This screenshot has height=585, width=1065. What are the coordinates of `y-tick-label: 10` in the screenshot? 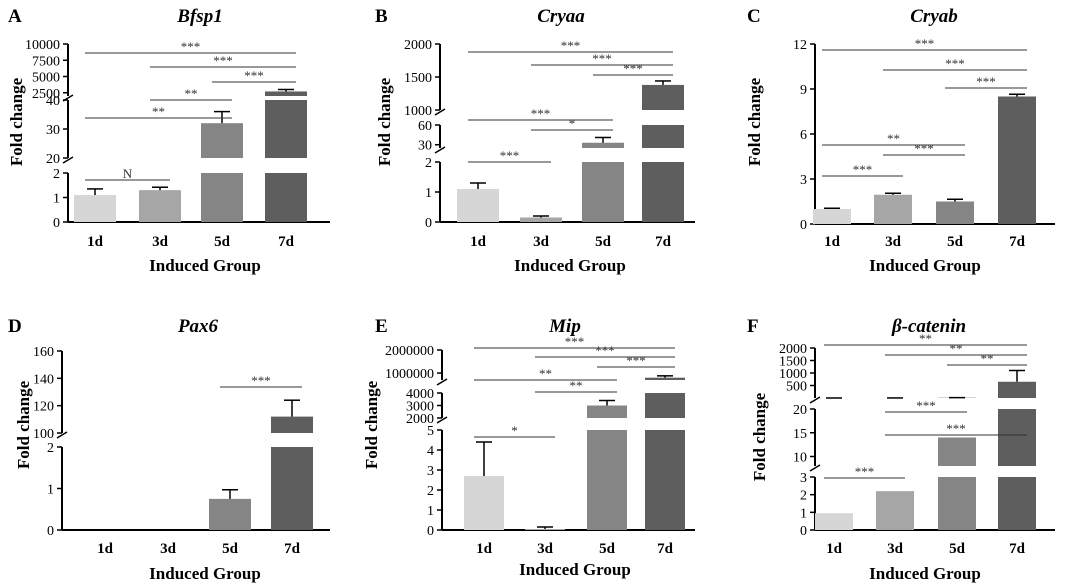 It's located at (800, 458).